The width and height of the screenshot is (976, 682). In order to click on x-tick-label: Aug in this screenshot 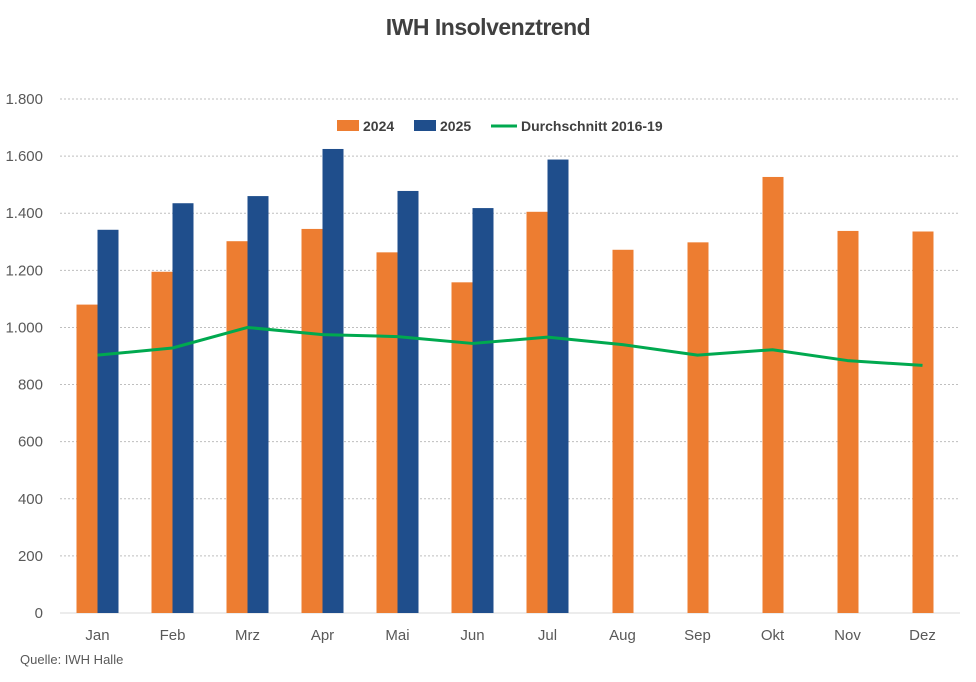, I will do `click(622, 635)`.